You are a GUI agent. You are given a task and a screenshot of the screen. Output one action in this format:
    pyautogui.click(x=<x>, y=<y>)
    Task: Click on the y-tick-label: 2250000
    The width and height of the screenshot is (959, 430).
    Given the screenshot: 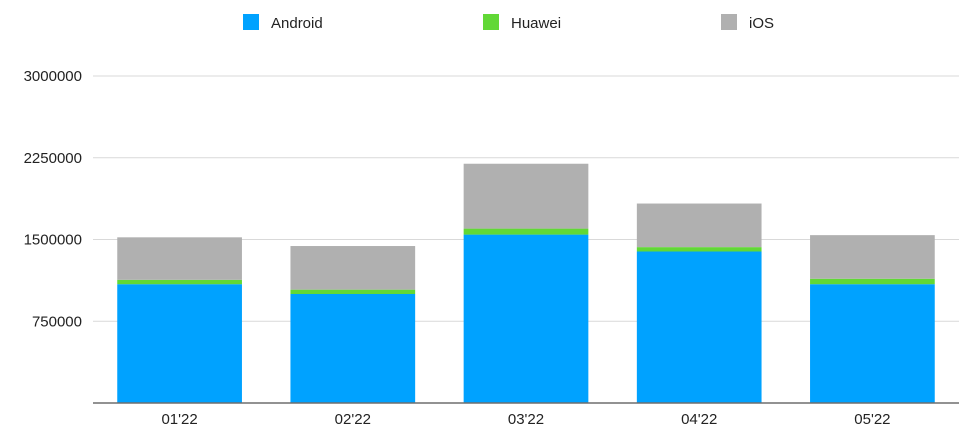 What is the action you would take?
    pyautogui.click(x=53, y=158)
    